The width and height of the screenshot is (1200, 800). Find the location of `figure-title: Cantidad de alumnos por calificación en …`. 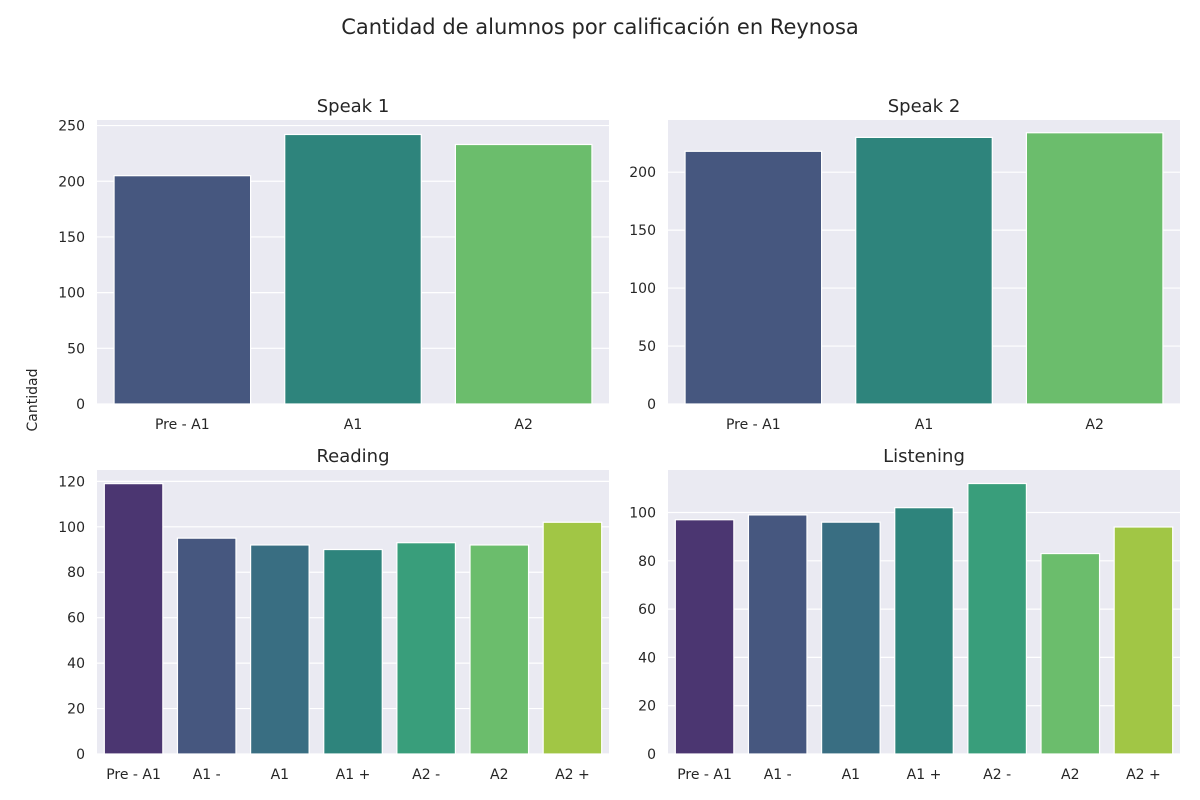

figure-title: Cantidad de alumnos por calificación en … is located at coordinates (600, 27).